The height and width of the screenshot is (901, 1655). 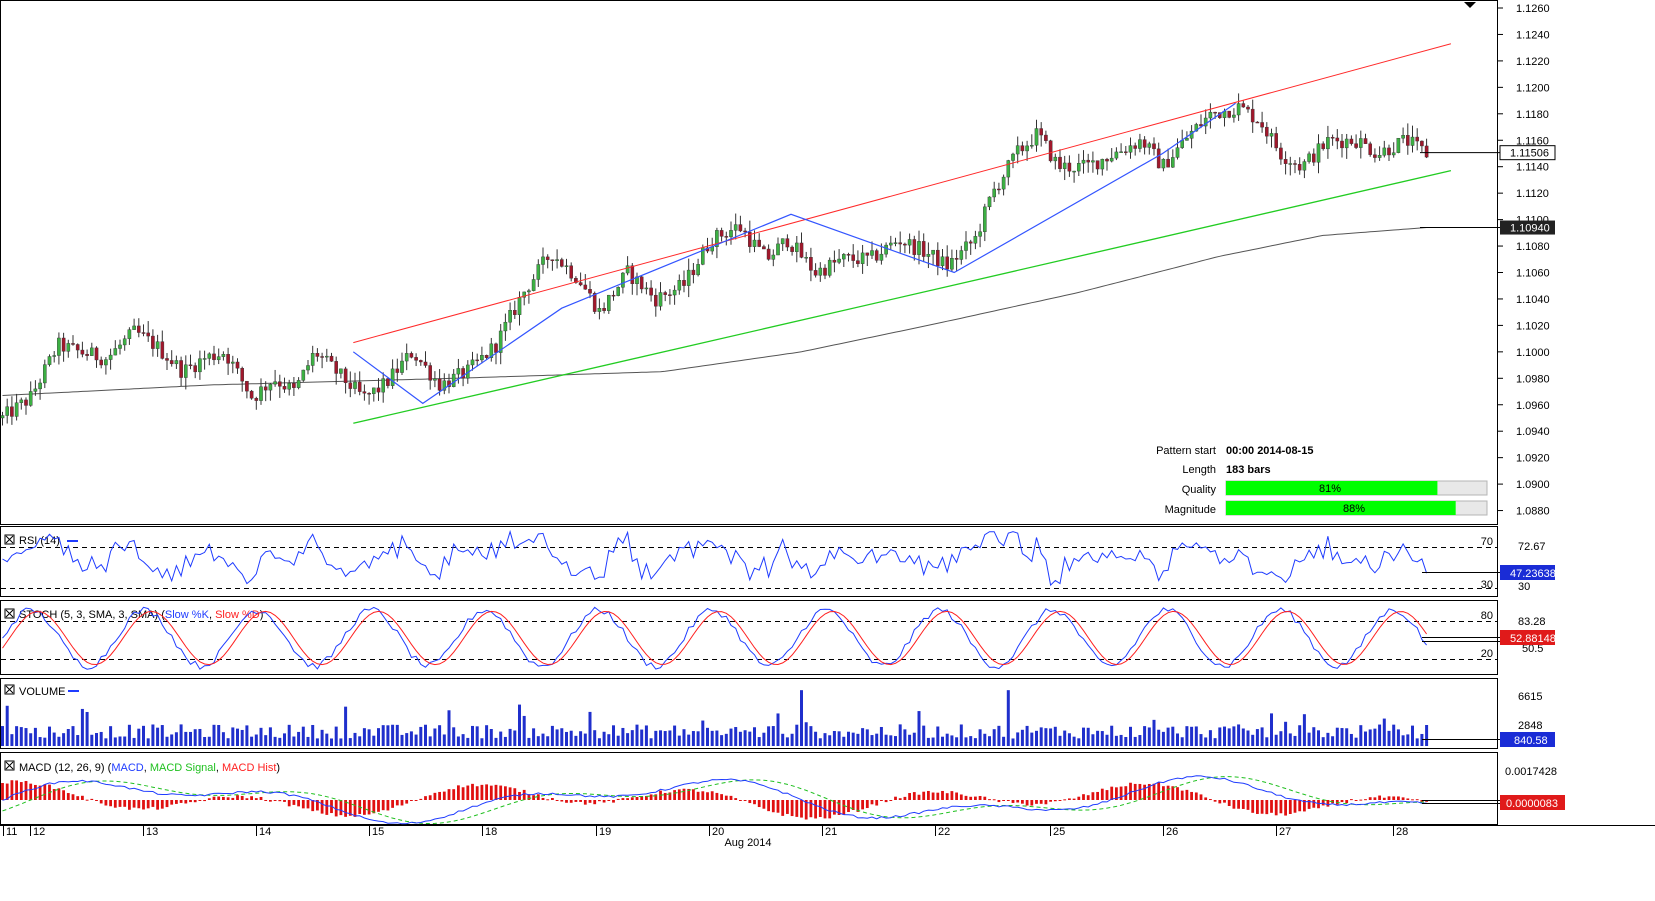 I want to click on macd-hist-label: MACD Hist, so click(x=249, y=768).